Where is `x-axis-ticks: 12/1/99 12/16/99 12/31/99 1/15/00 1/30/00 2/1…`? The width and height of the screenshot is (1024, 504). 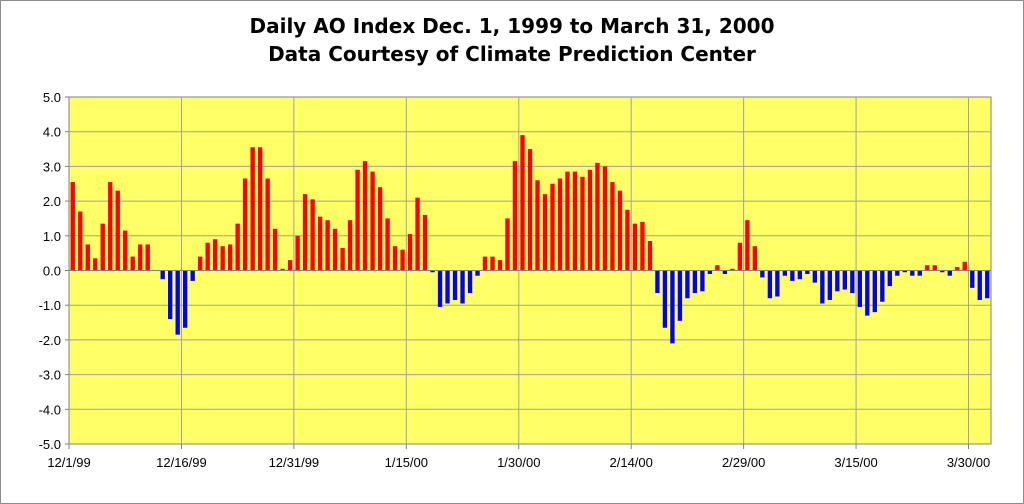 x-axis-ticks: 12/1/99 12/16/99 12/31/99 1/15/00 1/30/00 2/1… is located at coordinates (518, 457).